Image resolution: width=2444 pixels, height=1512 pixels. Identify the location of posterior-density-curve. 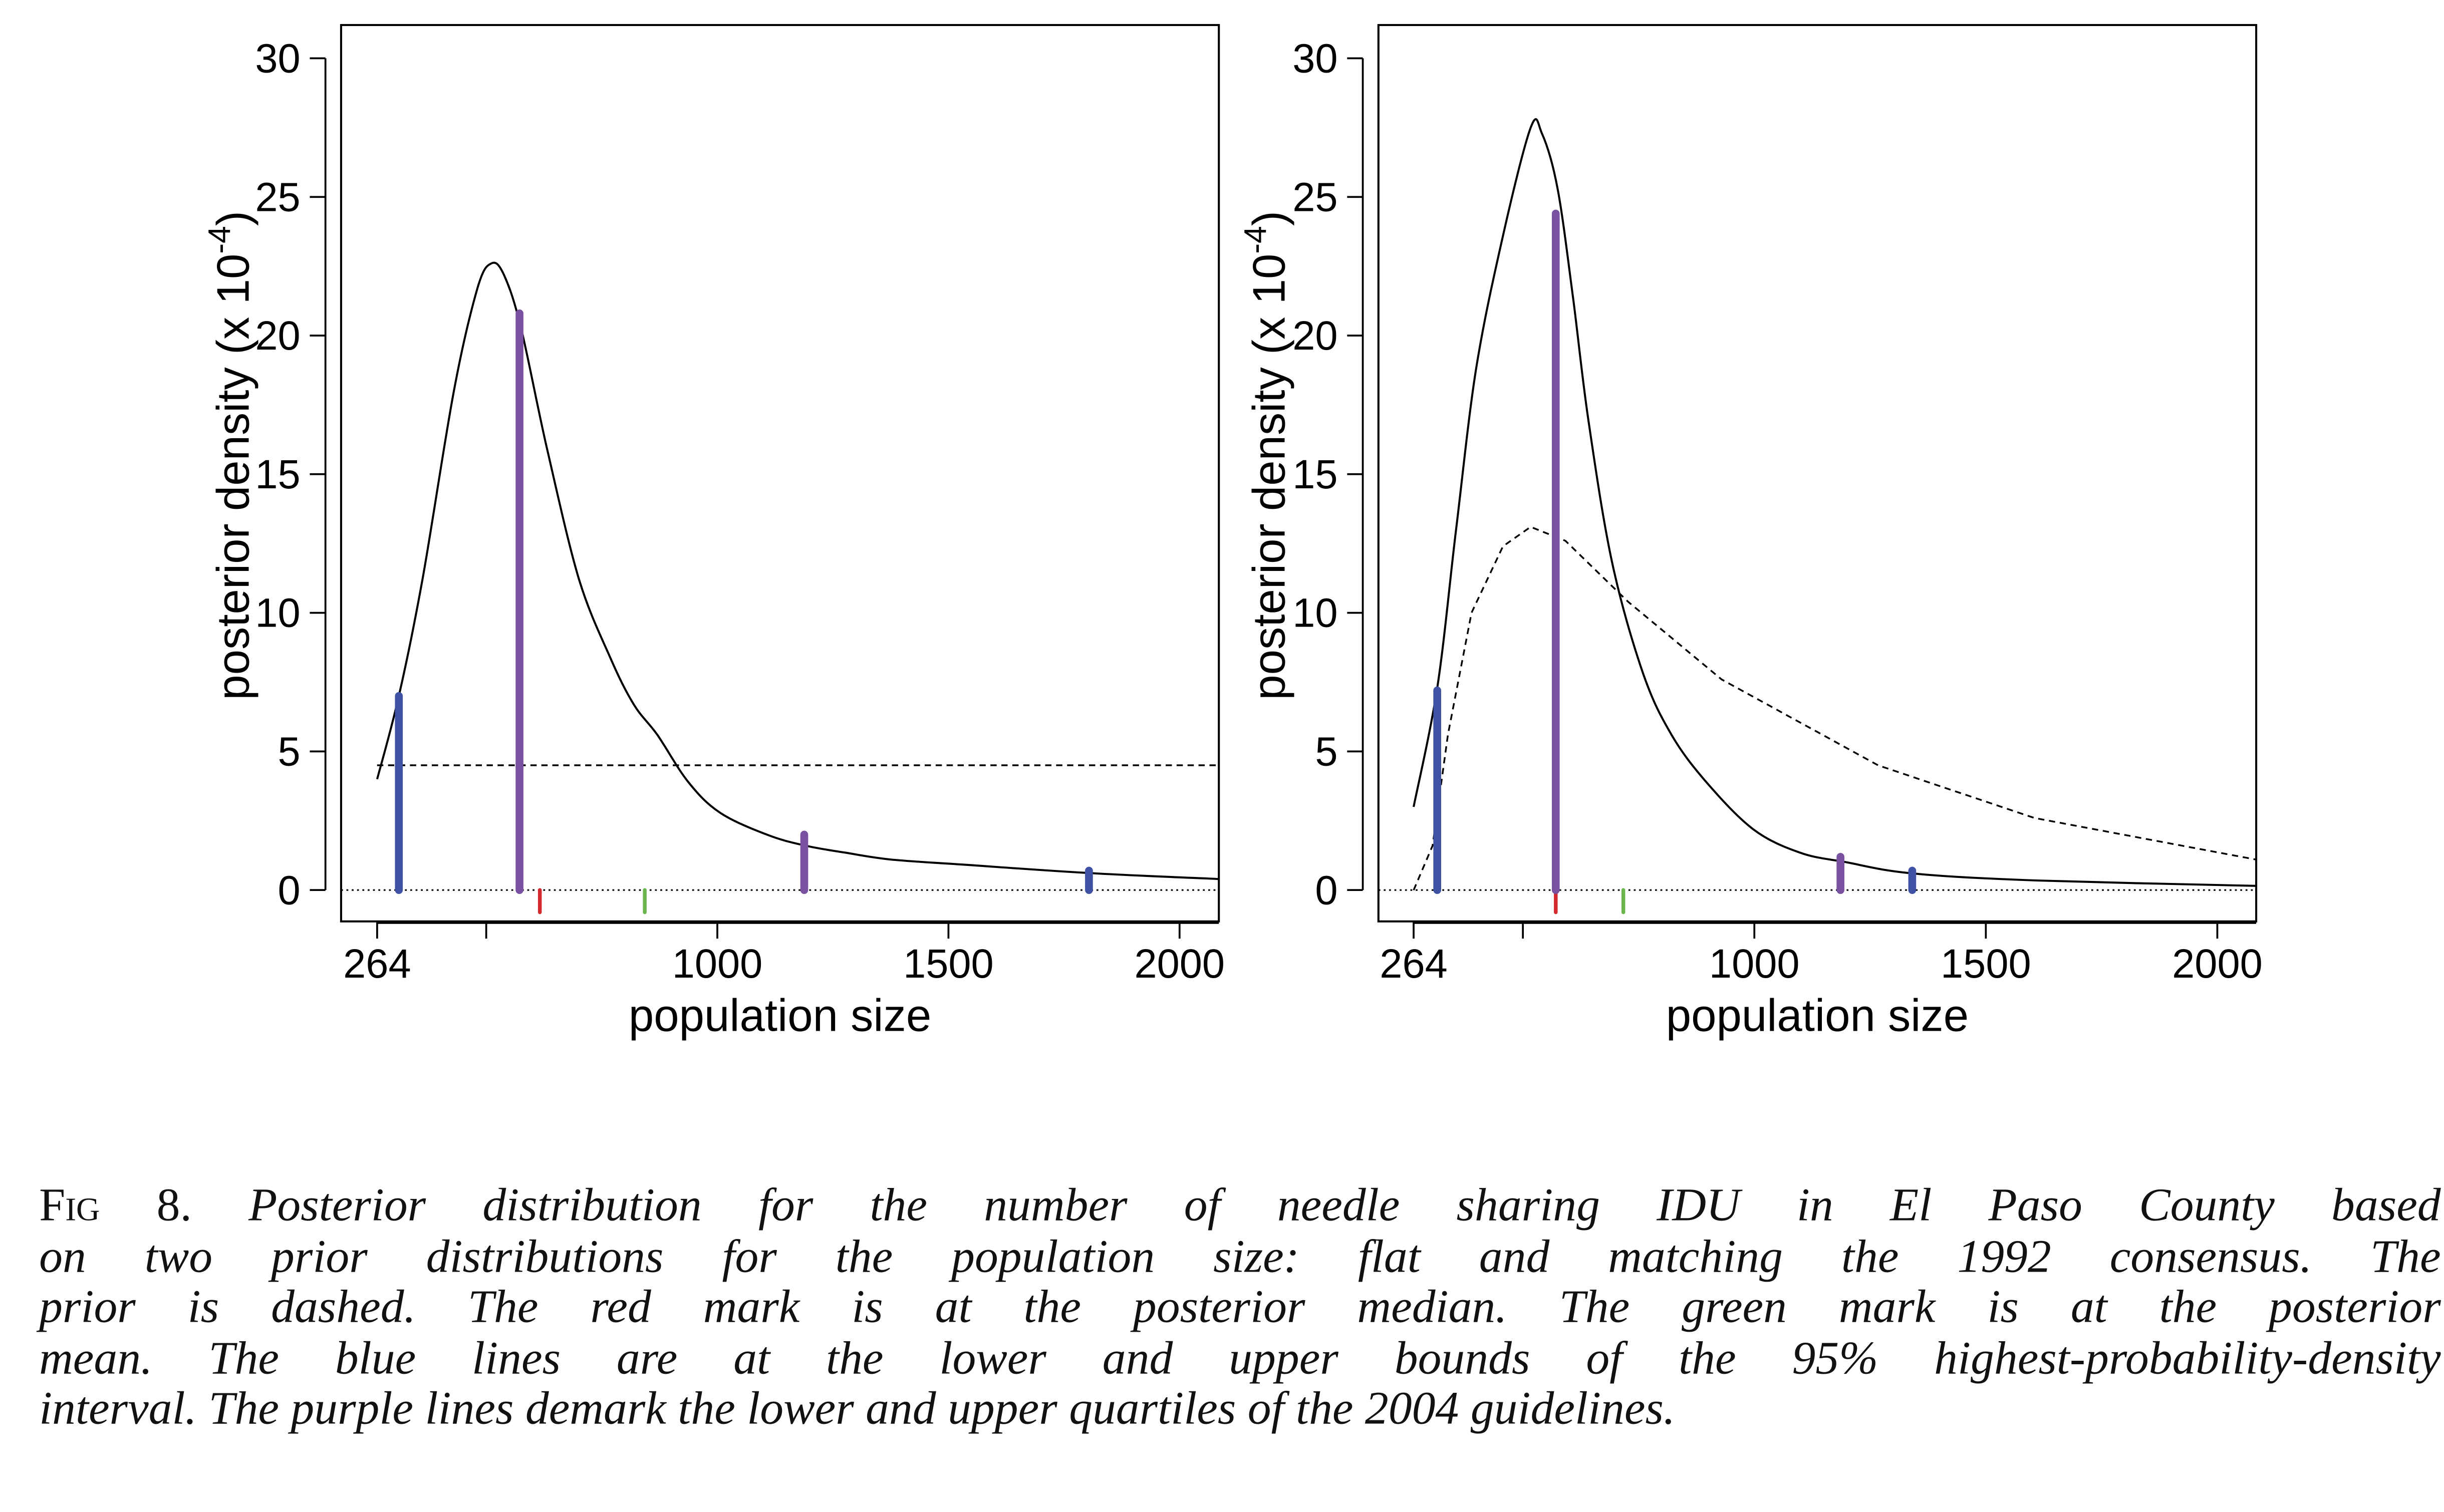
(797, 570).